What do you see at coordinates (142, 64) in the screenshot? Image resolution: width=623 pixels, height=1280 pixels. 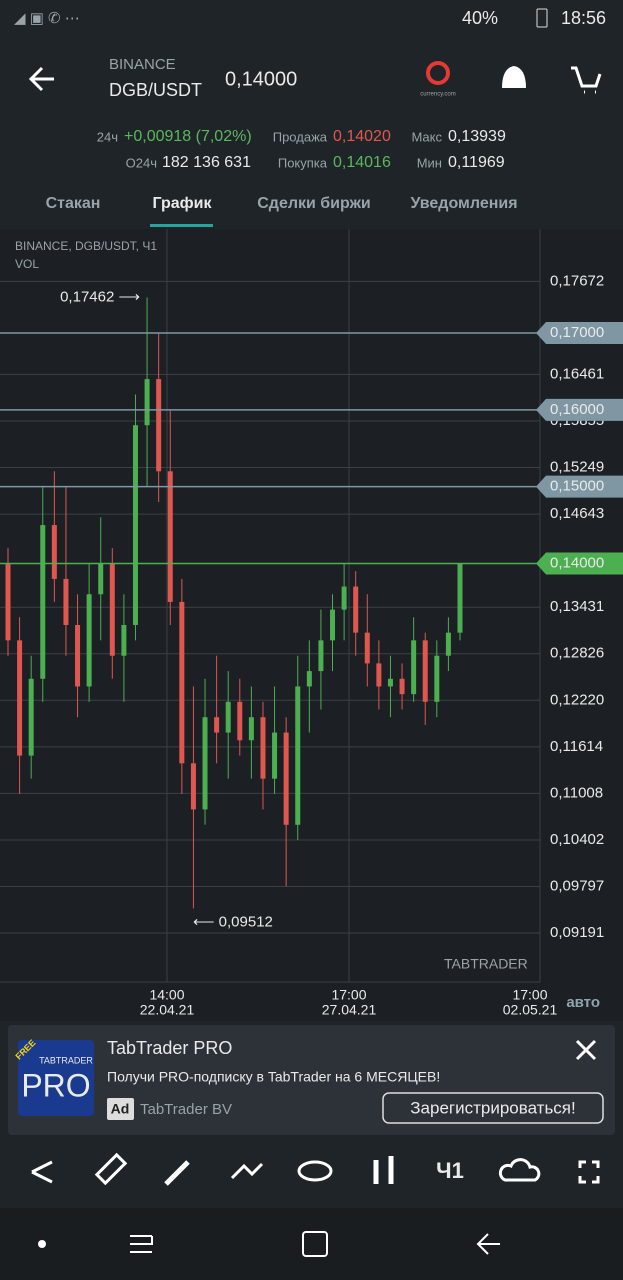 I see `exchange-name: BINANCE` at bounding box center [142, 64].